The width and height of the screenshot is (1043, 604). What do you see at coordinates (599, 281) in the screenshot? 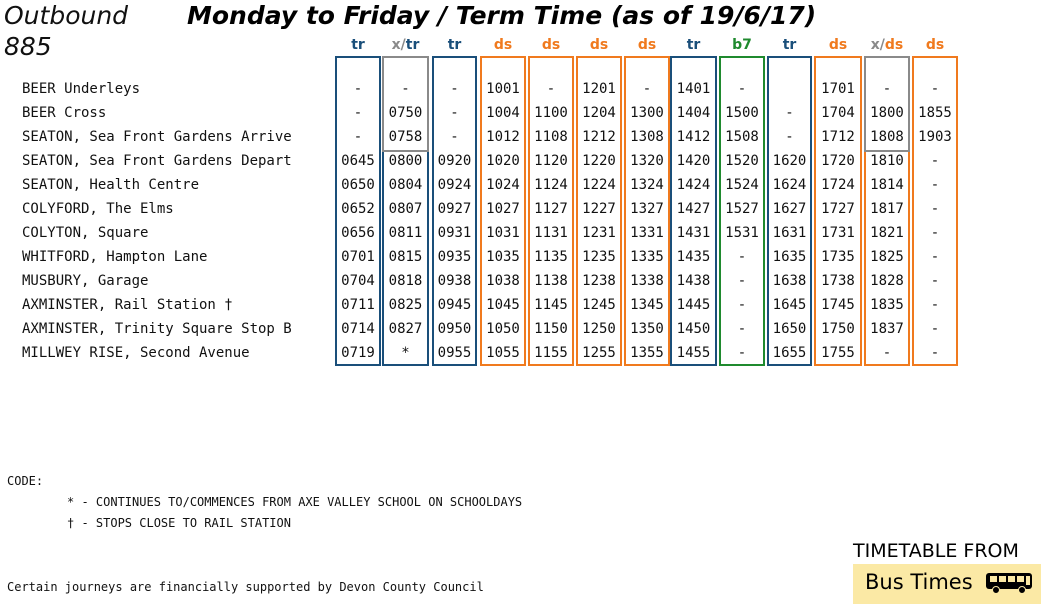
I see `departure-time: 1238` at bounding box center [599, 281].